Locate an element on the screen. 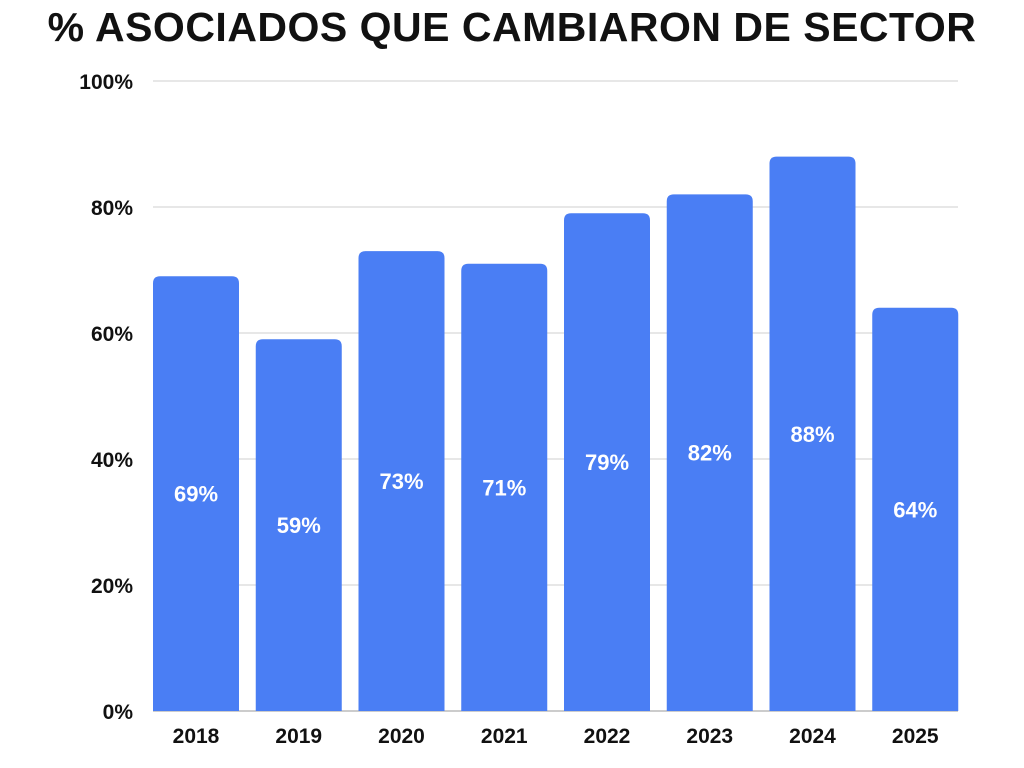 The width and height of the screenshot is (1024, 768). bar-2024 is located at coordinates (812, 434).